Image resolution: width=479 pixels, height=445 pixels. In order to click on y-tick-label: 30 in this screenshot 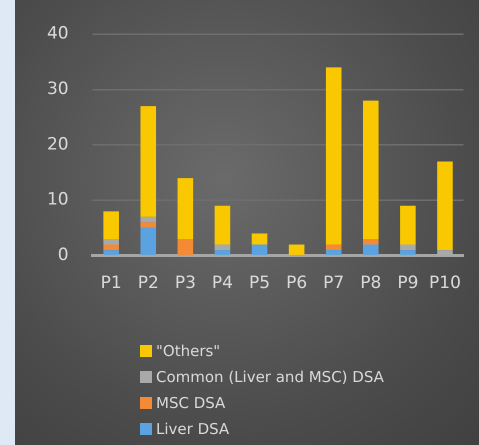, I will do `click(57, 88)`.